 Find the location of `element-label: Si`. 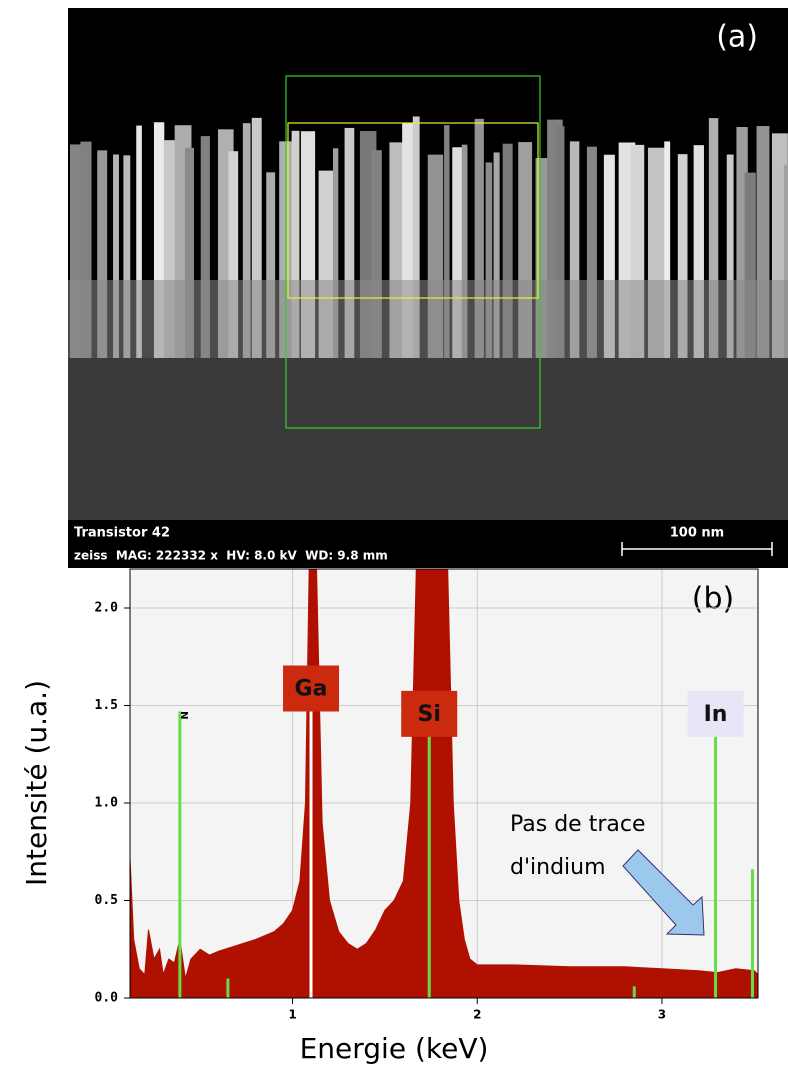

element-label: Si is located at coordinates (429, 714).